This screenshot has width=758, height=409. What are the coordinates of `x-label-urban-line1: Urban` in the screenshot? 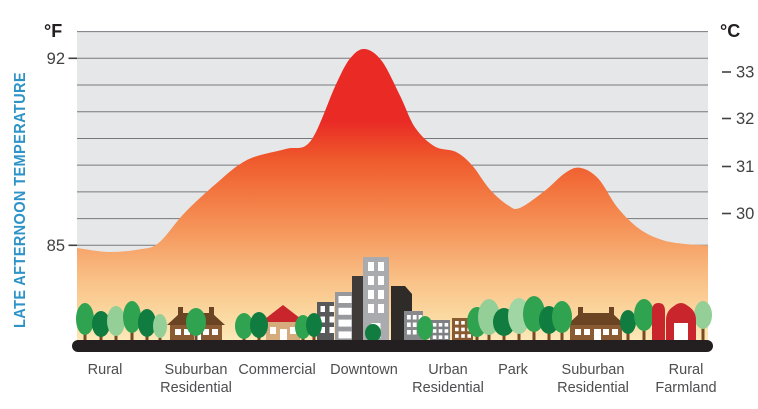 It's located at (448, 370).